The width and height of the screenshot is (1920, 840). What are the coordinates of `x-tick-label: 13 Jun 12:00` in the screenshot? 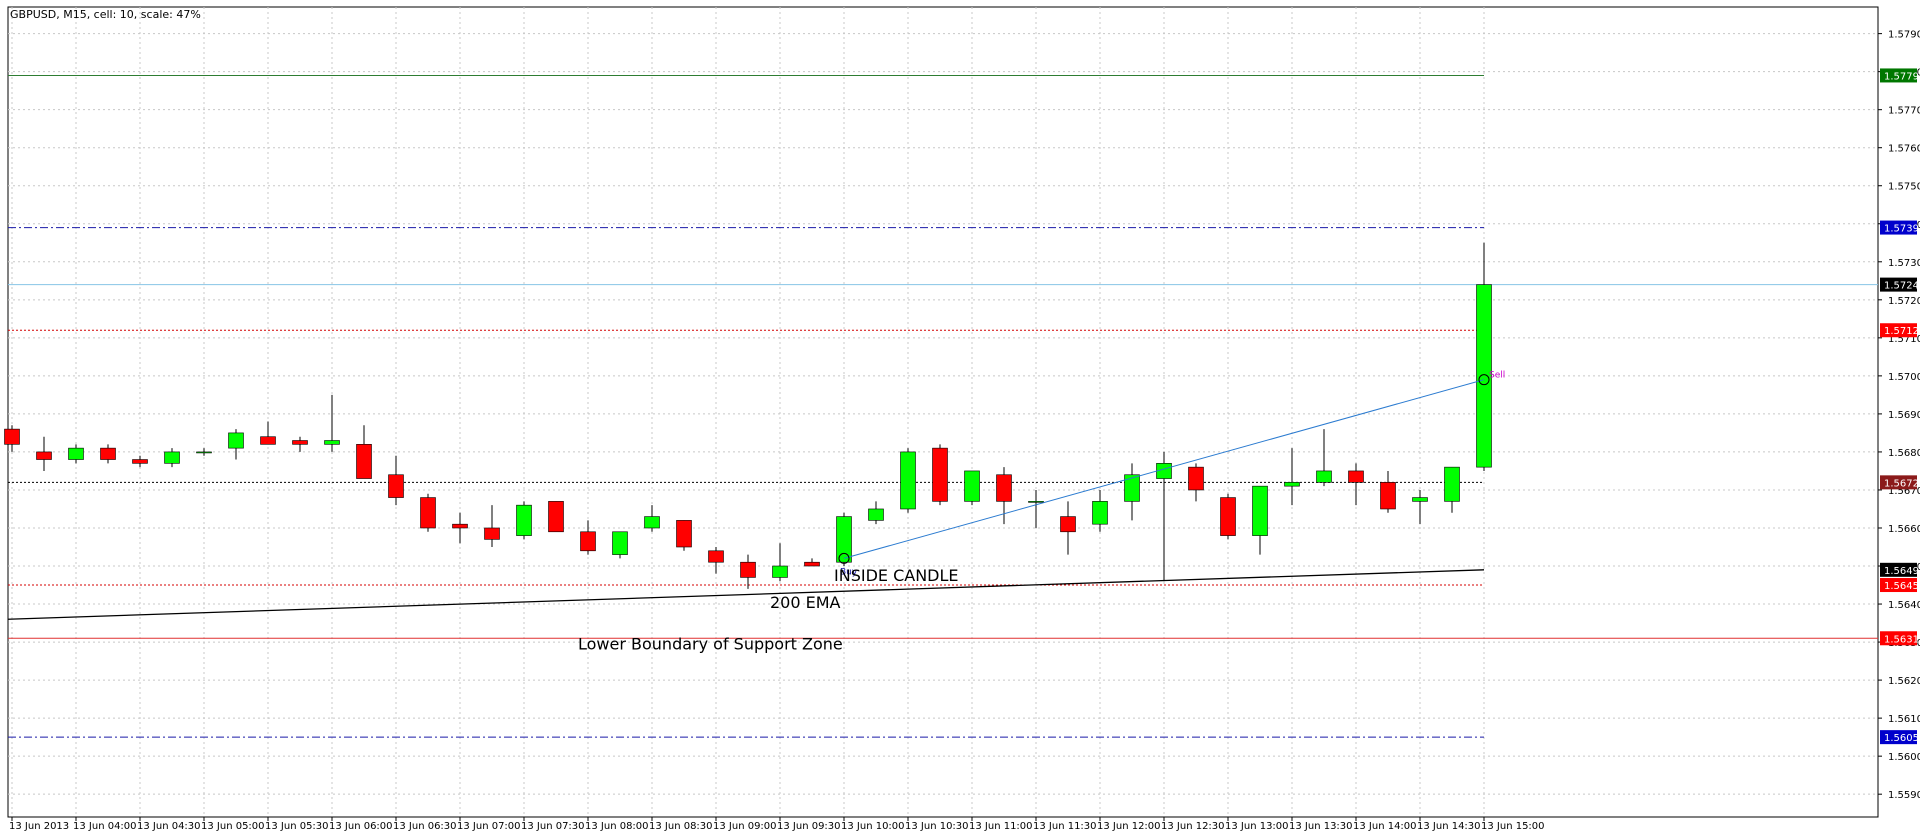 It's located at (1129, 826).